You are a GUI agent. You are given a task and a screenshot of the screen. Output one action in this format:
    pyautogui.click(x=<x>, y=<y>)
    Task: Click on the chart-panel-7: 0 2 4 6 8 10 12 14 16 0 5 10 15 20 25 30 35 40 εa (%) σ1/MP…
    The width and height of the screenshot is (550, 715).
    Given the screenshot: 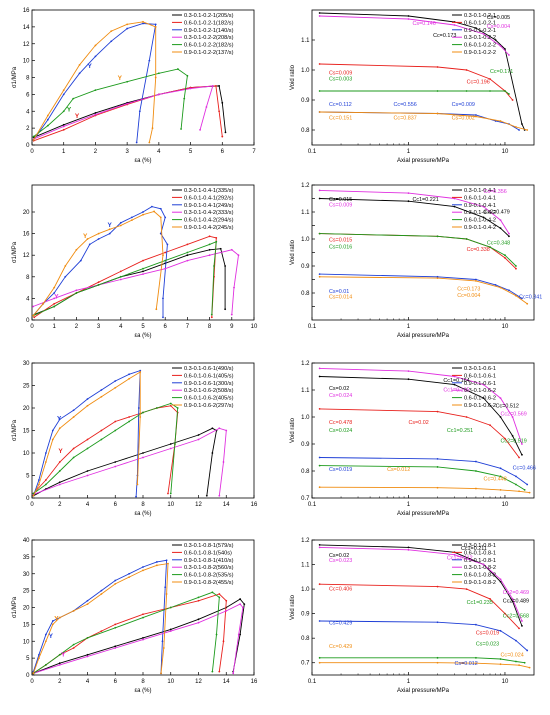 What is the action you would take?
    pyautogui.click(x=135, y=616)
    